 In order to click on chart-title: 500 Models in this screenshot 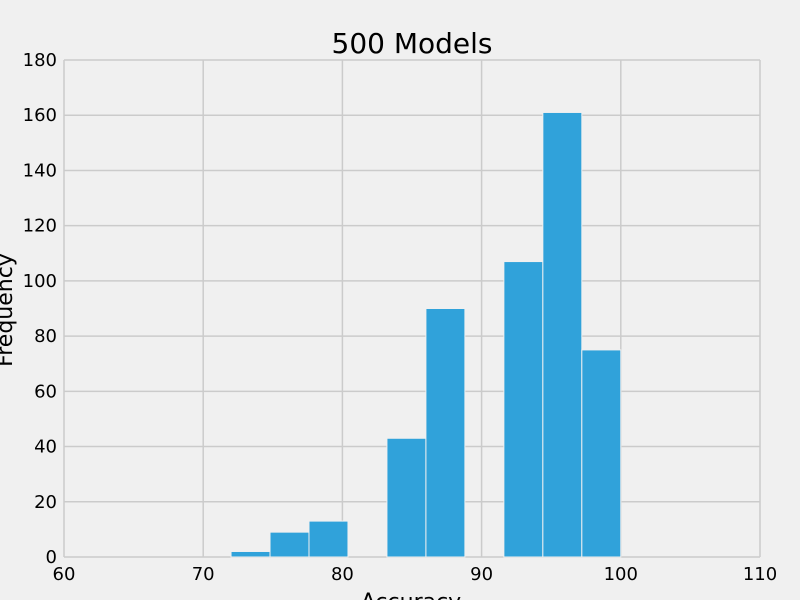, I will do `click(412, 43)`.